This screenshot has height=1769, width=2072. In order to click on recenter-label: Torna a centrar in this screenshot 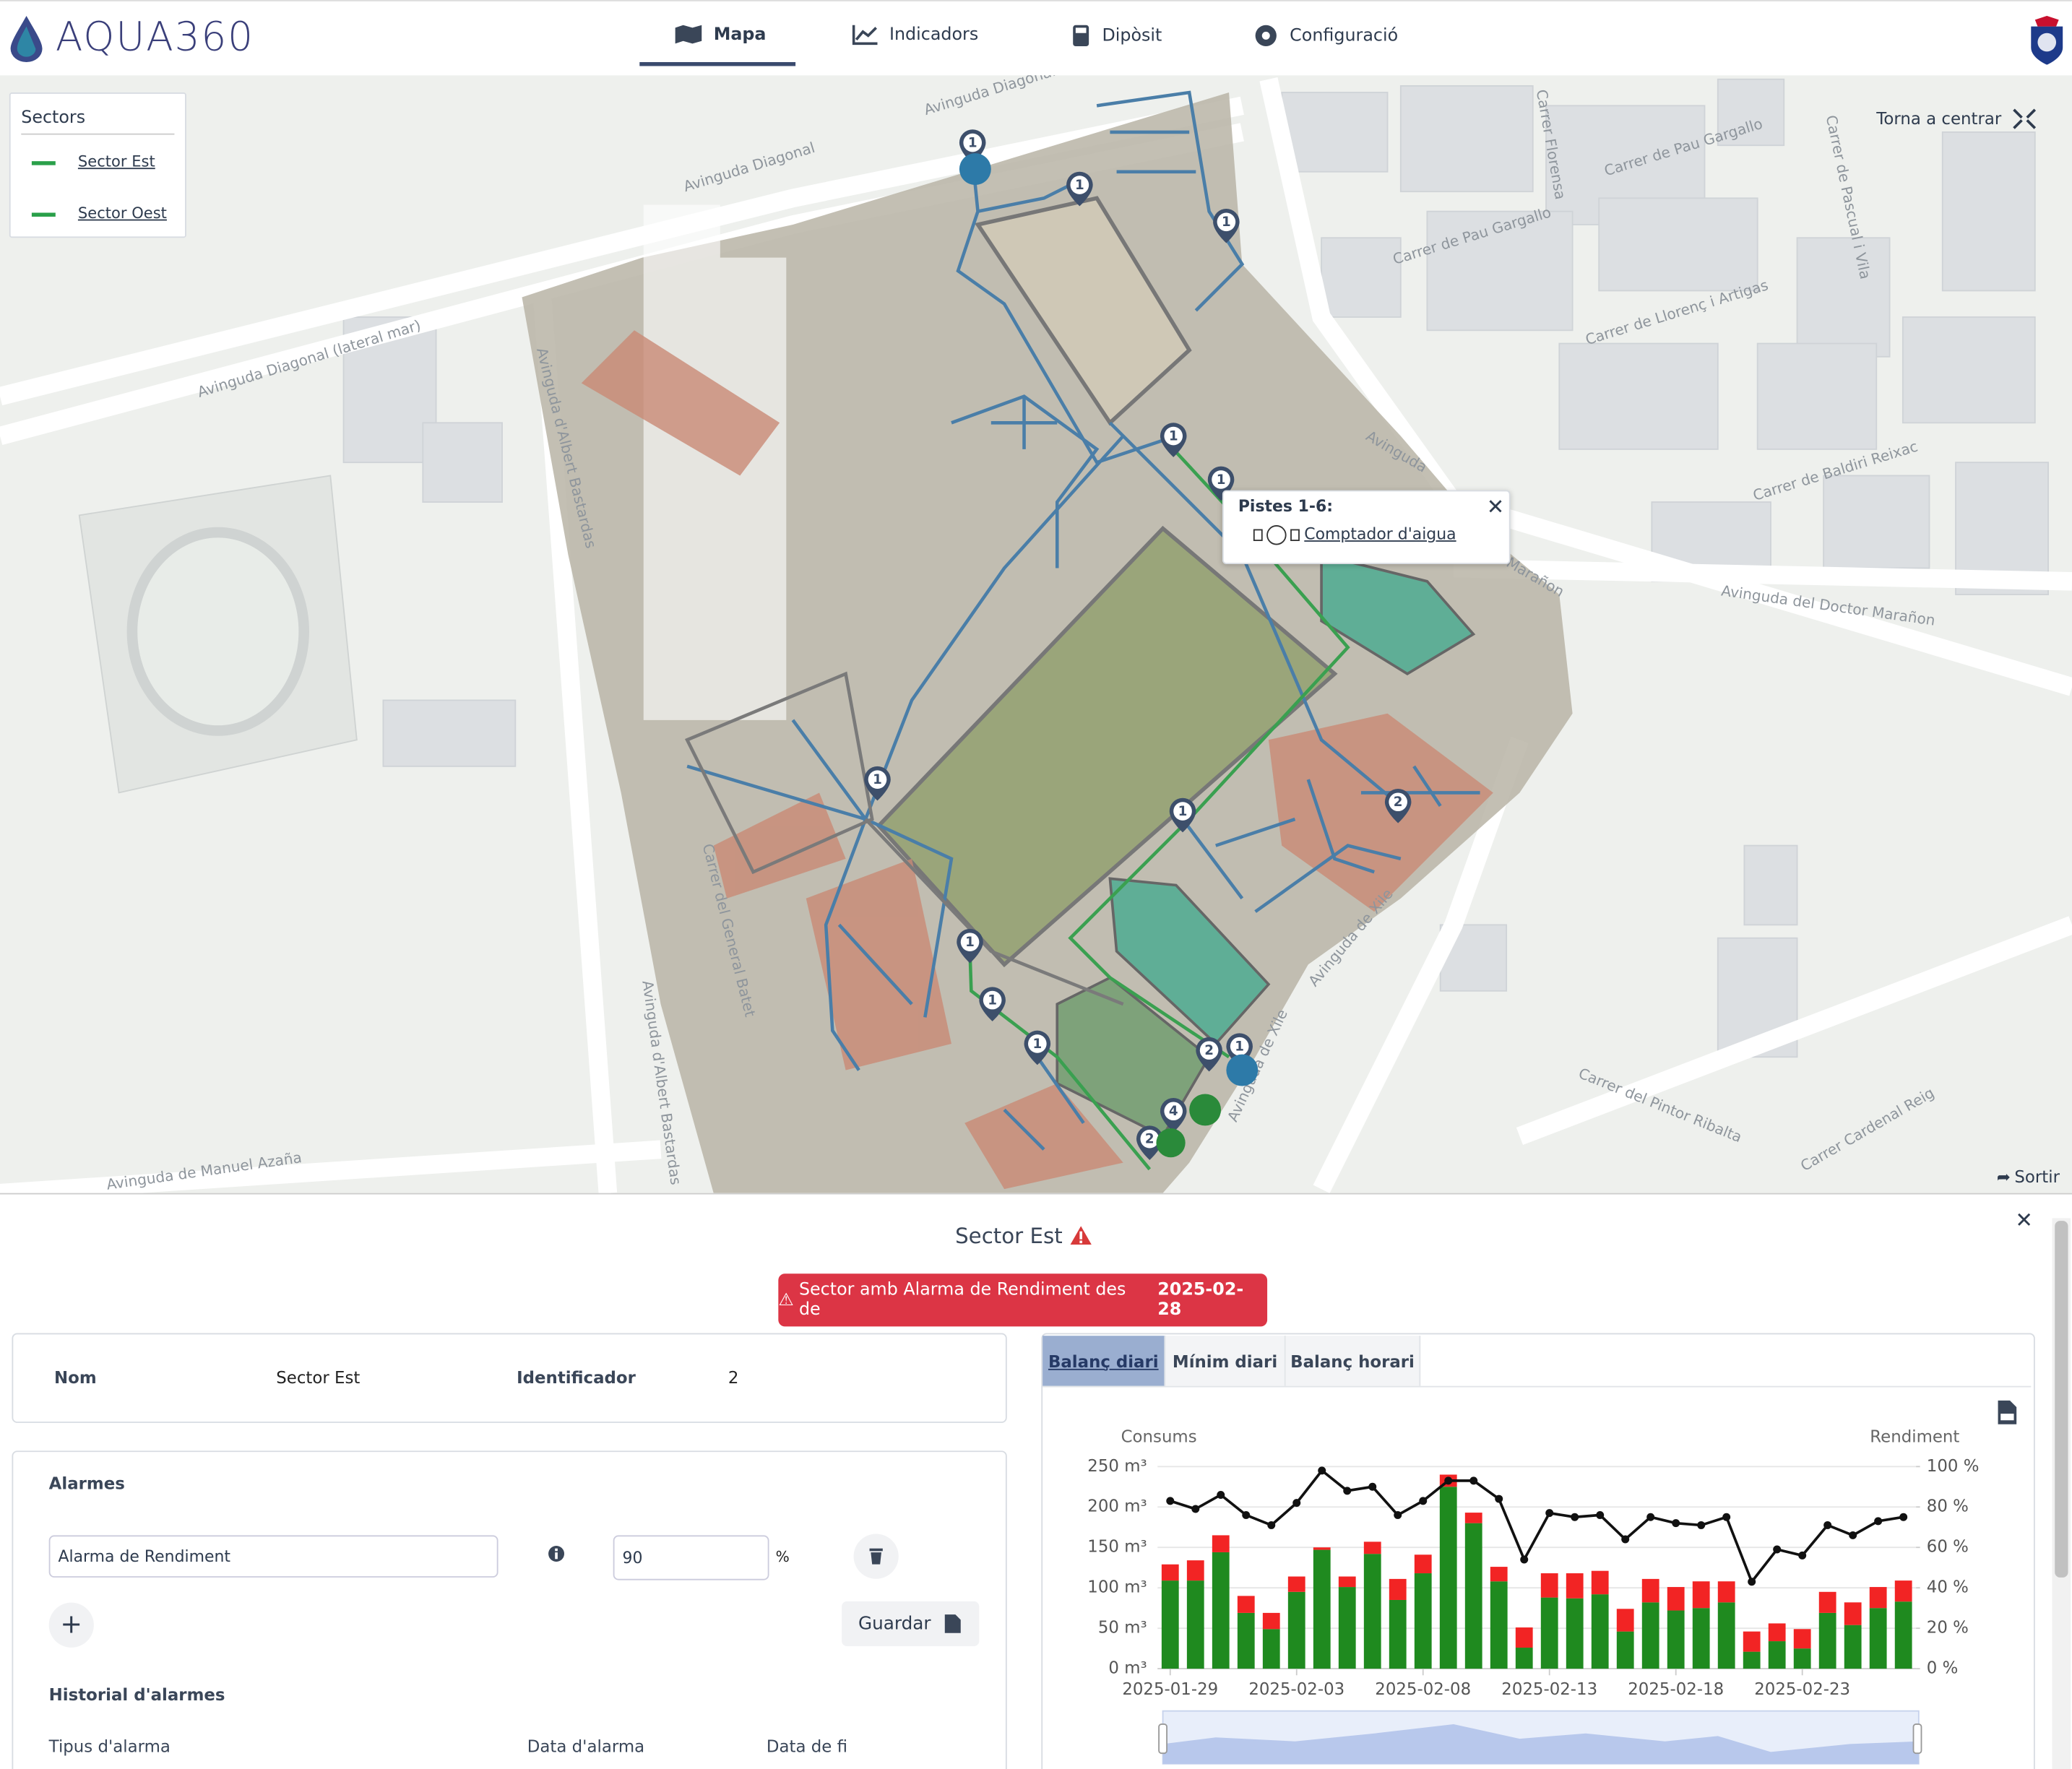, I will do `click(1939, 118)`.